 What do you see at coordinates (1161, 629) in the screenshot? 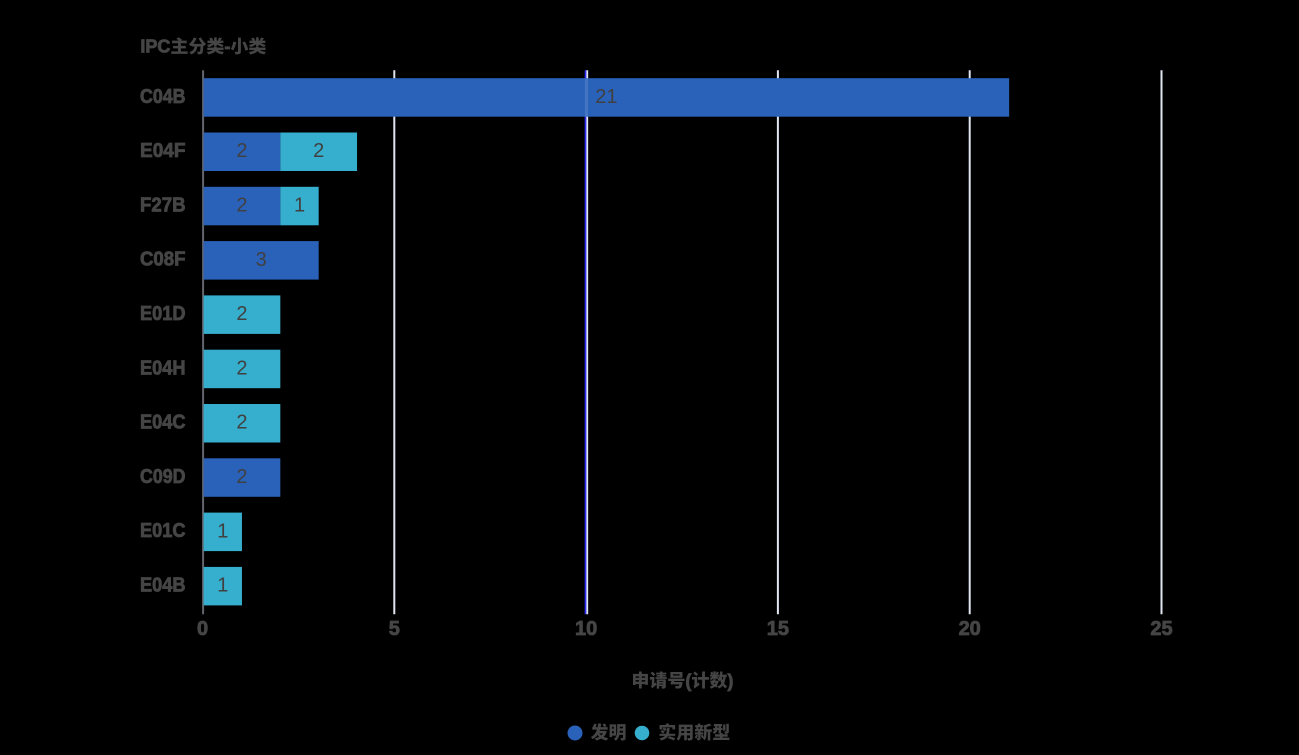
I see `svg-text: 25` at bounding box center [1161, 629].